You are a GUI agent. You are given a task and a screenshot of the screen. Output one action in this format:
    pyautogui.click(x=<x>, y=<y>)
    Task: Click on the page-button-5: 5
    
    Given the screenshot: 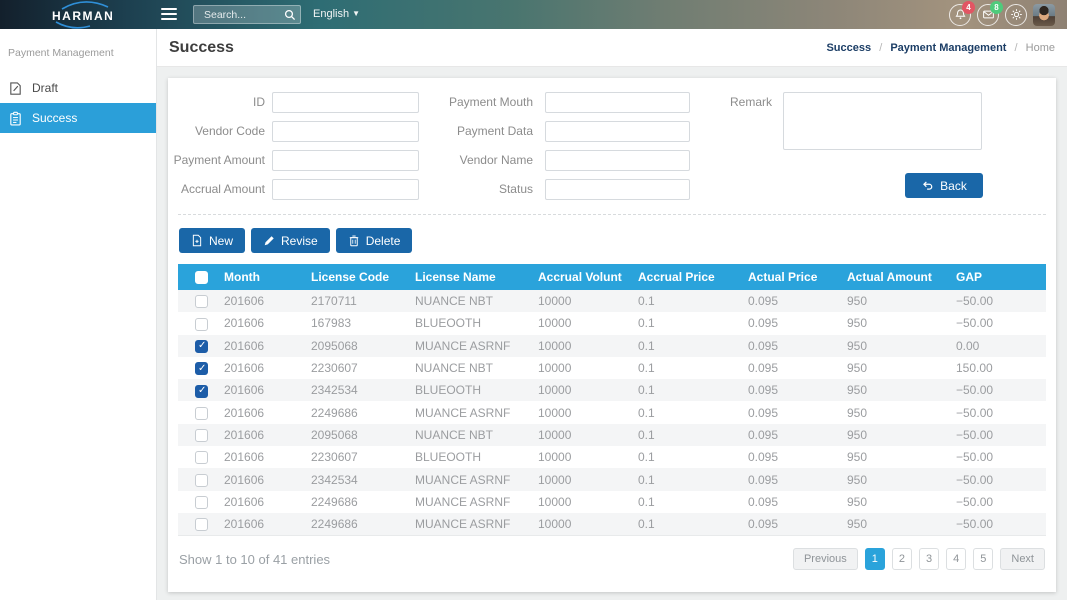 What is the action you would take?
    pyautogui.click(x=983, y=559)
    